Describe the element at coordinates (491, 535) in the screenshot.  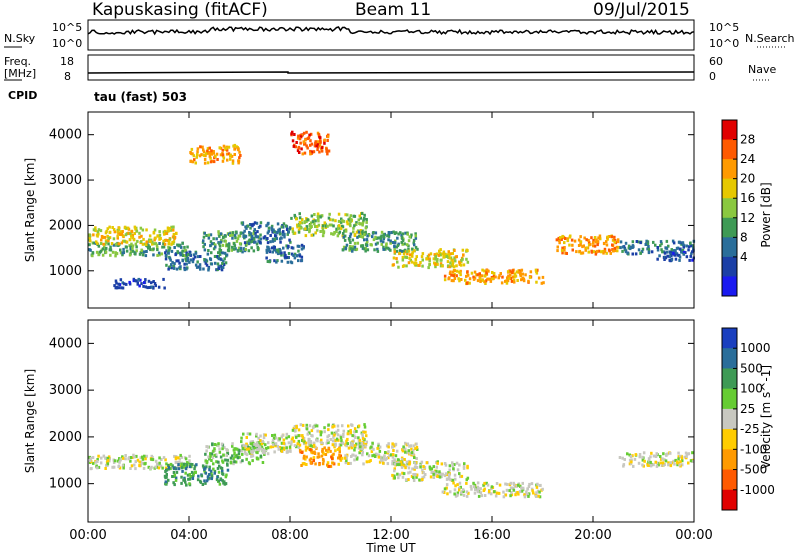
I see `xtick-label: 16:00` at that location.